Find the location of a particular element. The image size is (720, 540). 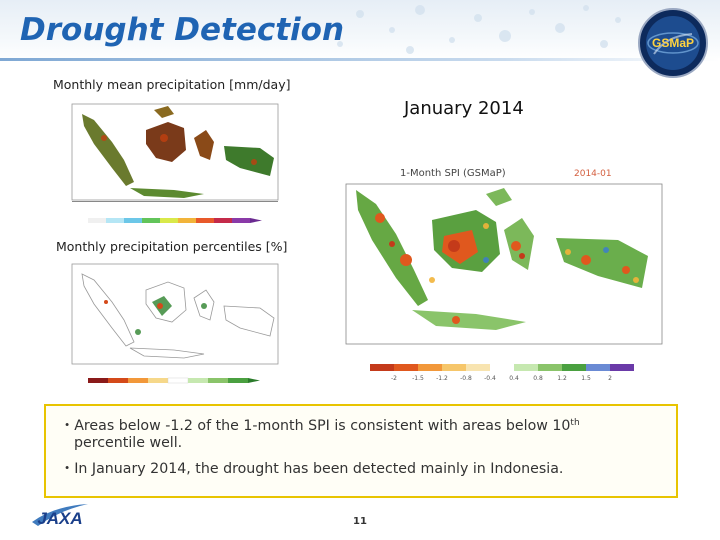

jaxa-logo: JAXA is located at coordinates (60, 516).